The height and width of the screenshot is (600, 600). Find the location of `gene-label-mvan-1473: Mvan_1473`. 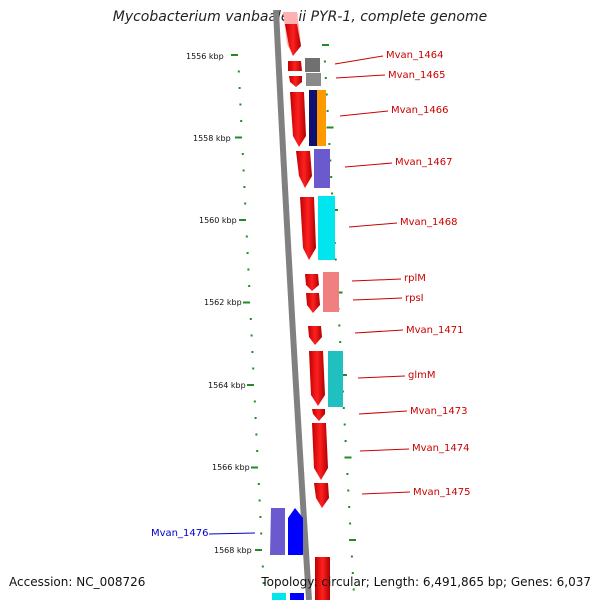

gene-label-mvan-1473: Mvan_1473 is located at coordinates (438, 411).